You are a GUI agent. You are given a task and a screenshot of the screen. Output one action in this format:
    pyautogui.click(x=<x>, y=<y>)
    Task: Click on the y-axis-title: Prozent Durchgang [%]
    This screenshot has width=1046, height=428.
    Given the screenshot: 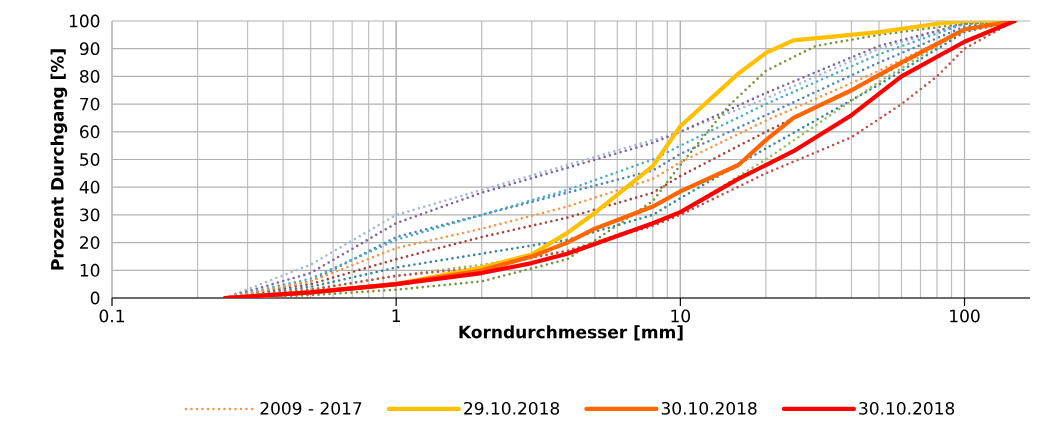 What is the action you would take?
    pyautogui.click(x=59, y=159)
    